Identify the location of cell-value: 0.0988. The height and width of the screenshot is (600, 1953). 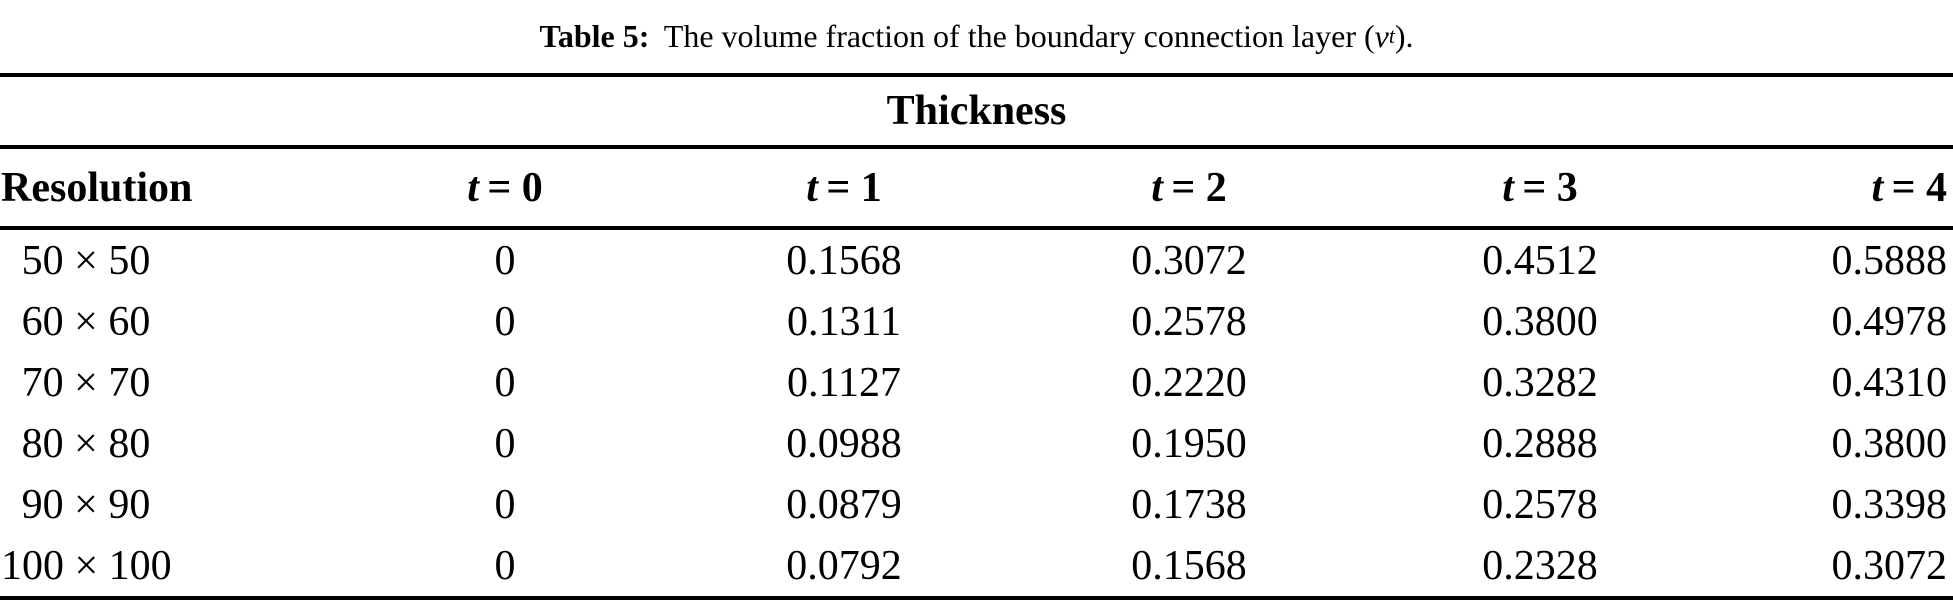
(844, 443).